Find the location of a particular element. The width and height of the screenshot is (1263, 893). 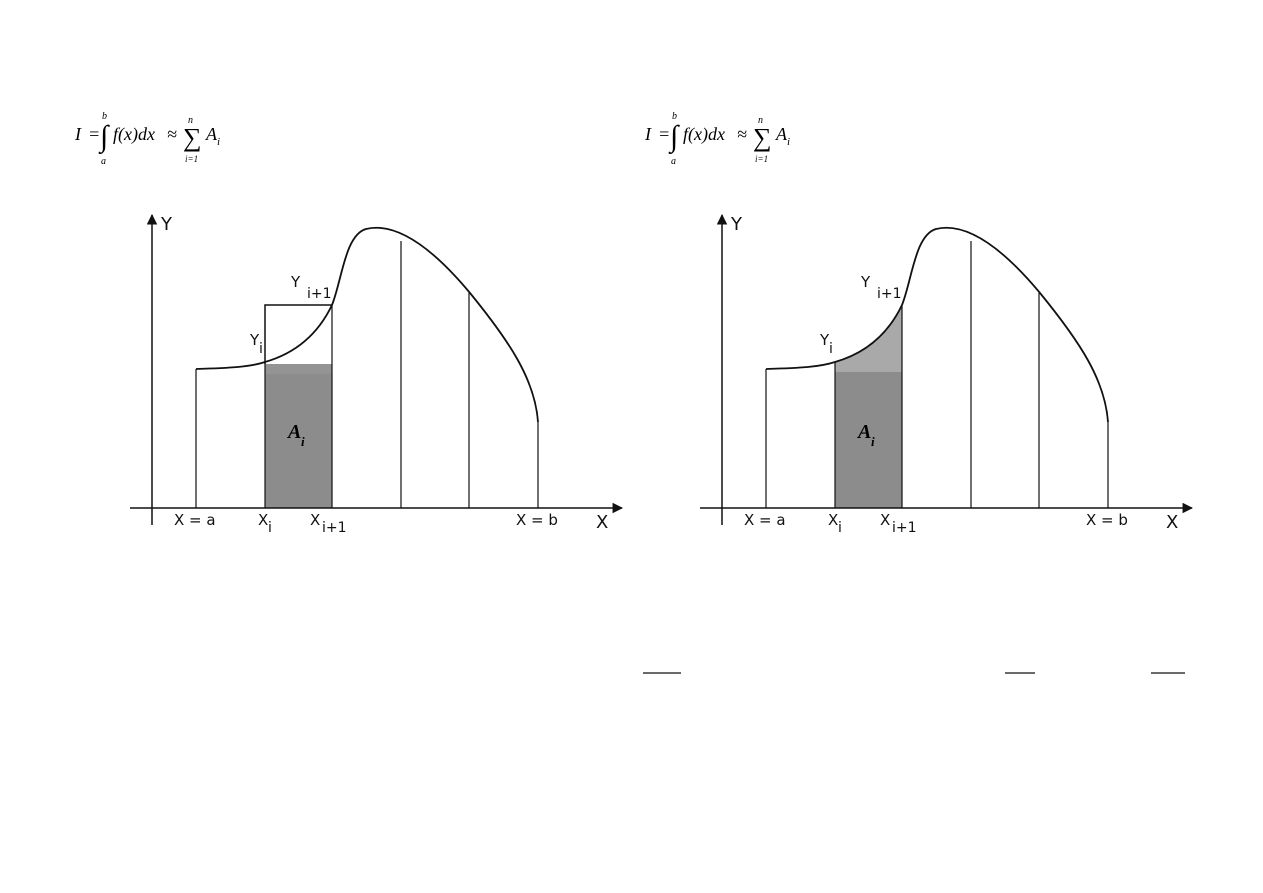

integral-formula-right: I = ∫ b a f(x)dx ≈ ∑ n i=1 A i is located at coordinates (717, 139).